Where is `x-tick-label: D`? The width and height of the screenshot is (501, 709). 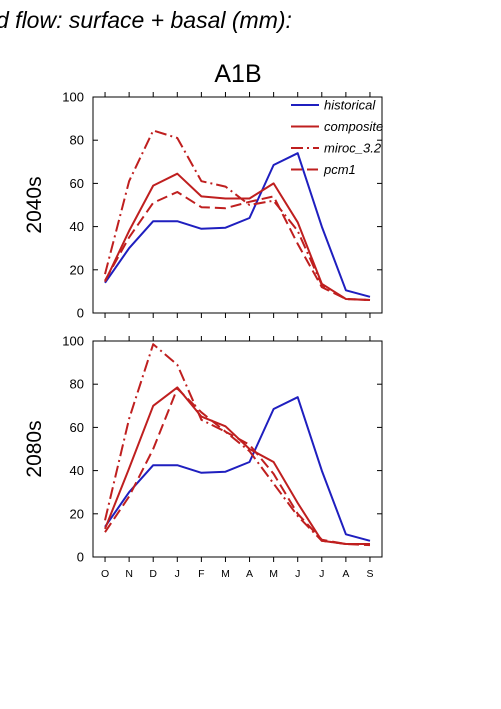 x-tick-label: D is located at coordinates (153, 574).